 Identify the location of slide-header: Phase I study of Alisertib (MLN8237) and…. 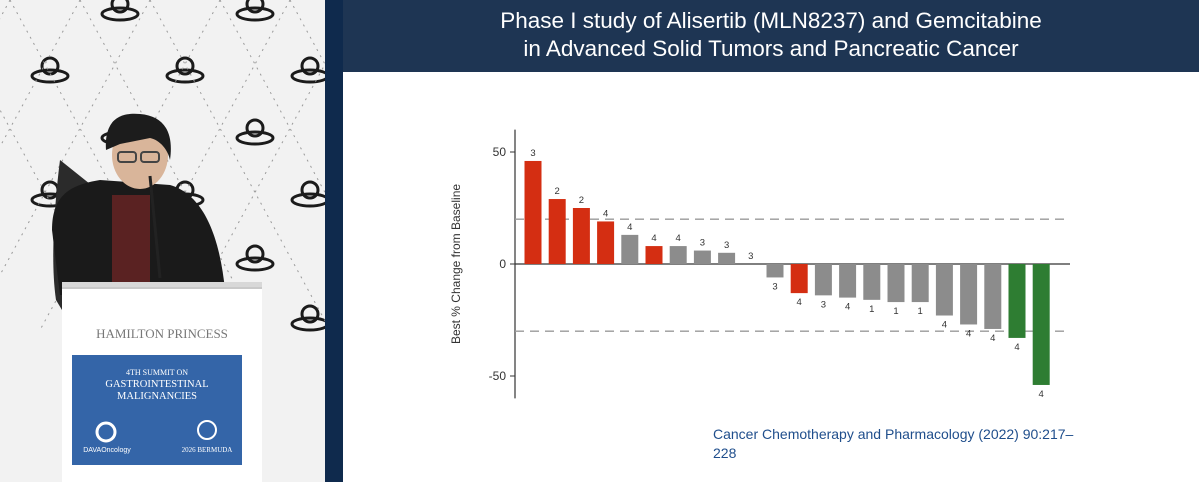
(771, 36).